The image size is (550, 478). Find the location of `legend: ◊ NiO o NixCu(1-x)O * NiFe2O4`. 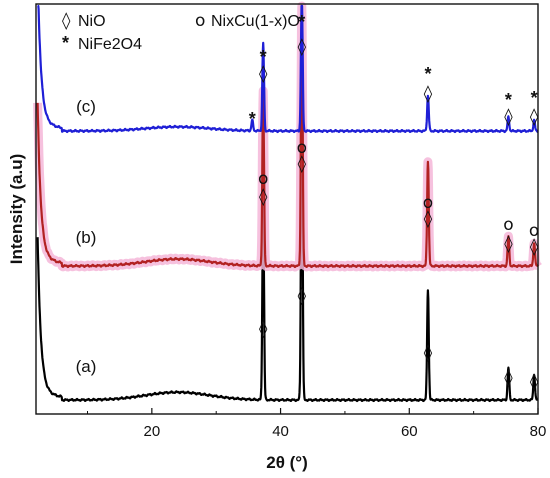

legend: ◊ NiO o NixCu(1-x)O * NiFe2O4 is located at coordinates (181, 32).